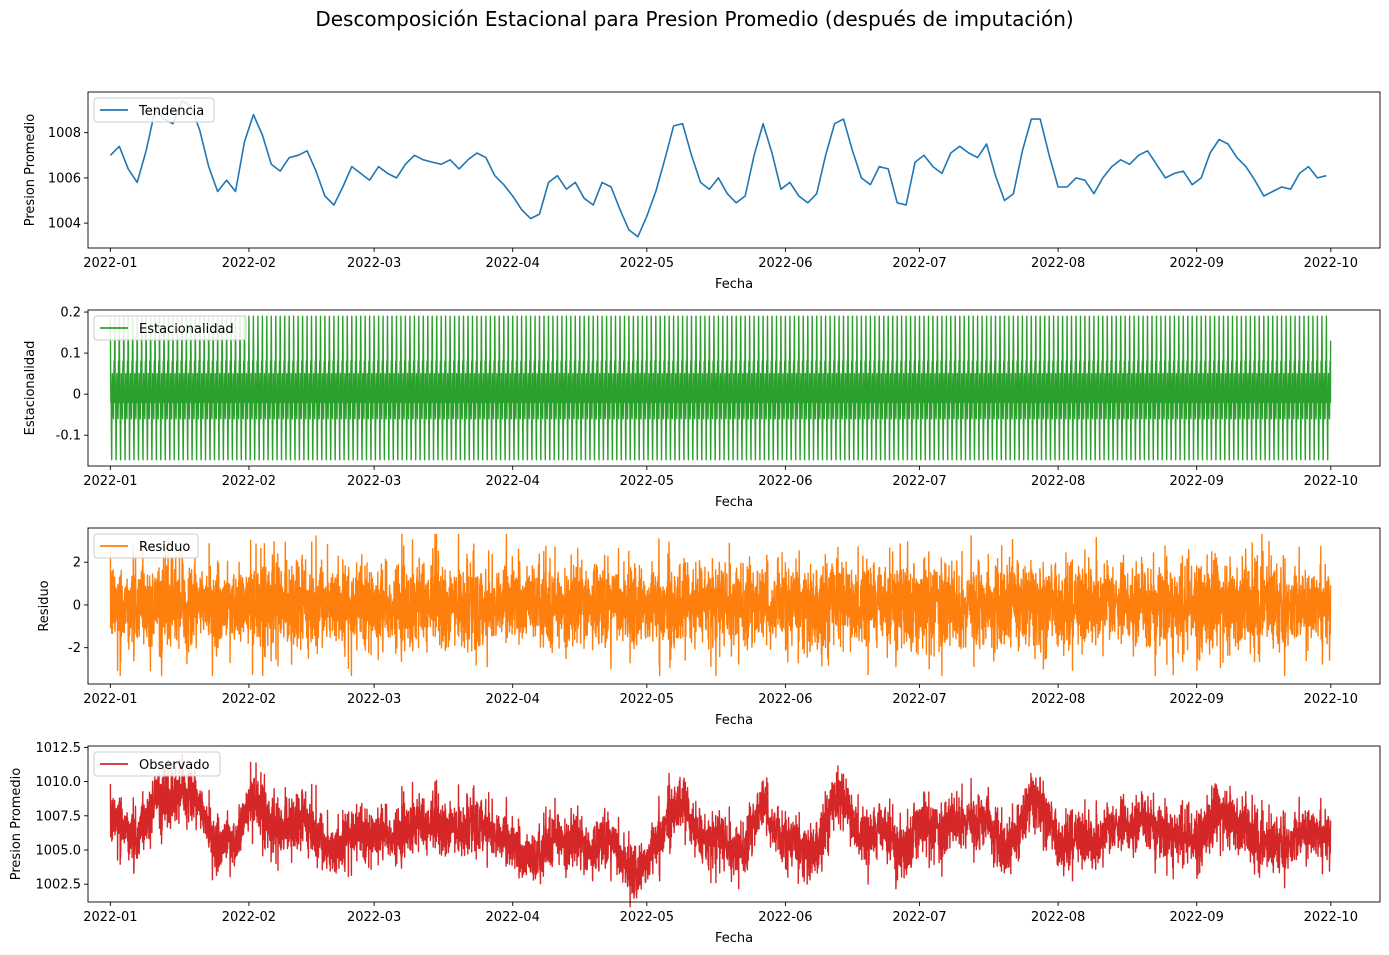 This screenshot has height=955, width=1389. I want to click on y-tick-label: 0.1, so click(70, 354).